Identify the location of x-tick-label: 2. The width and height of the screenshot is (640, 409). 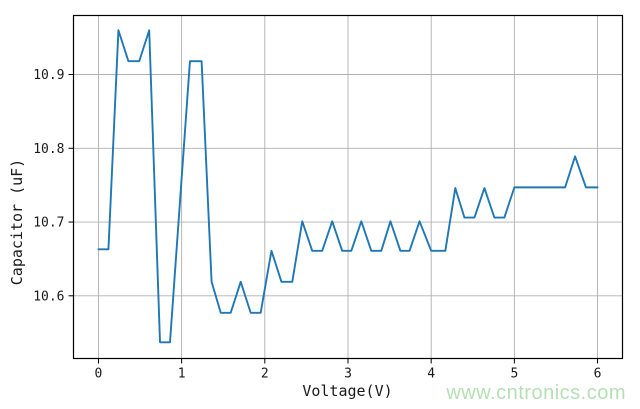
(265, 374).